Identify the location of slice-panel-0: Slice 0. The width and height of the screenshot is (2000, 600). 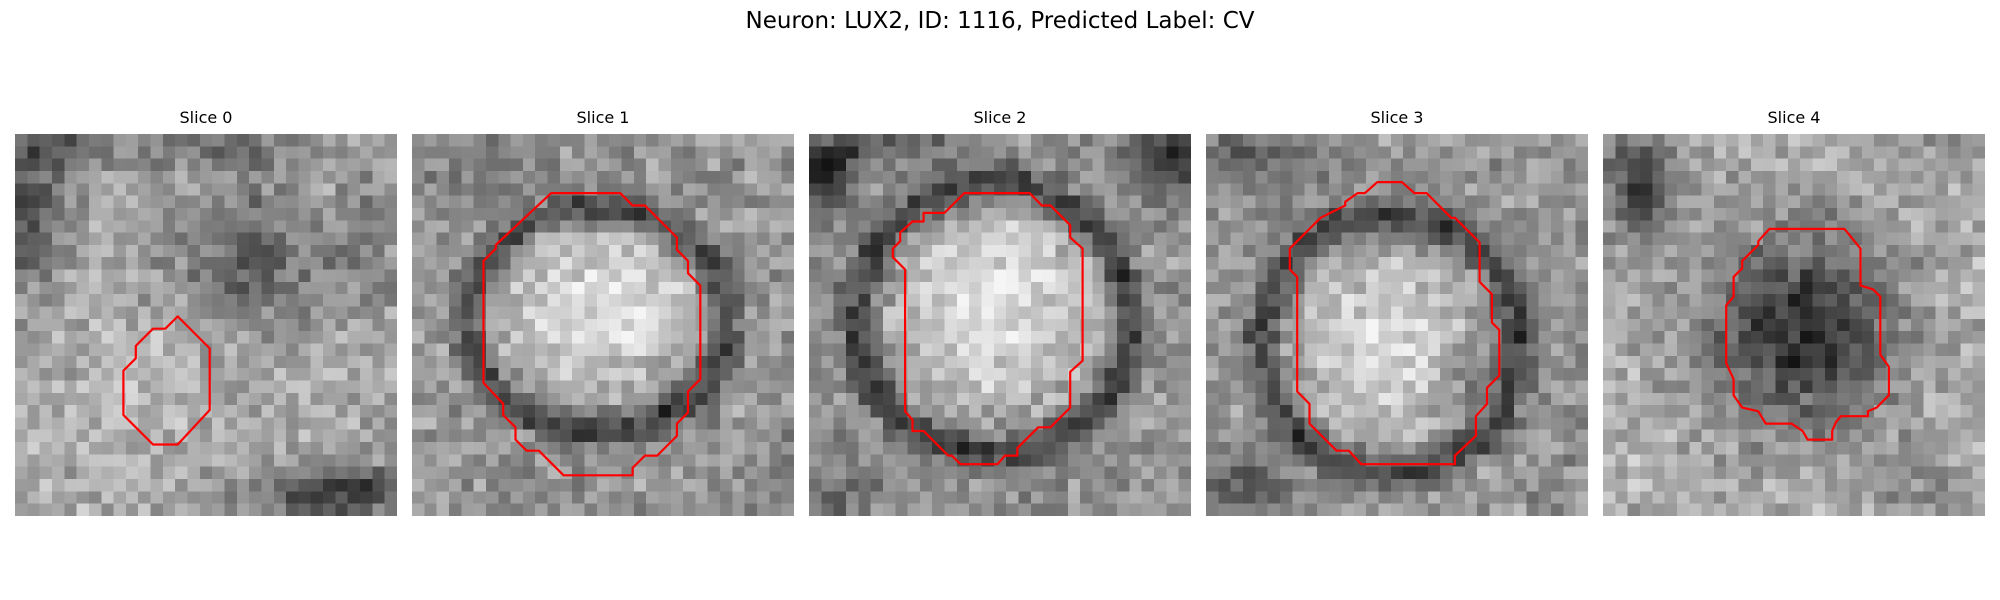
(206, 317).